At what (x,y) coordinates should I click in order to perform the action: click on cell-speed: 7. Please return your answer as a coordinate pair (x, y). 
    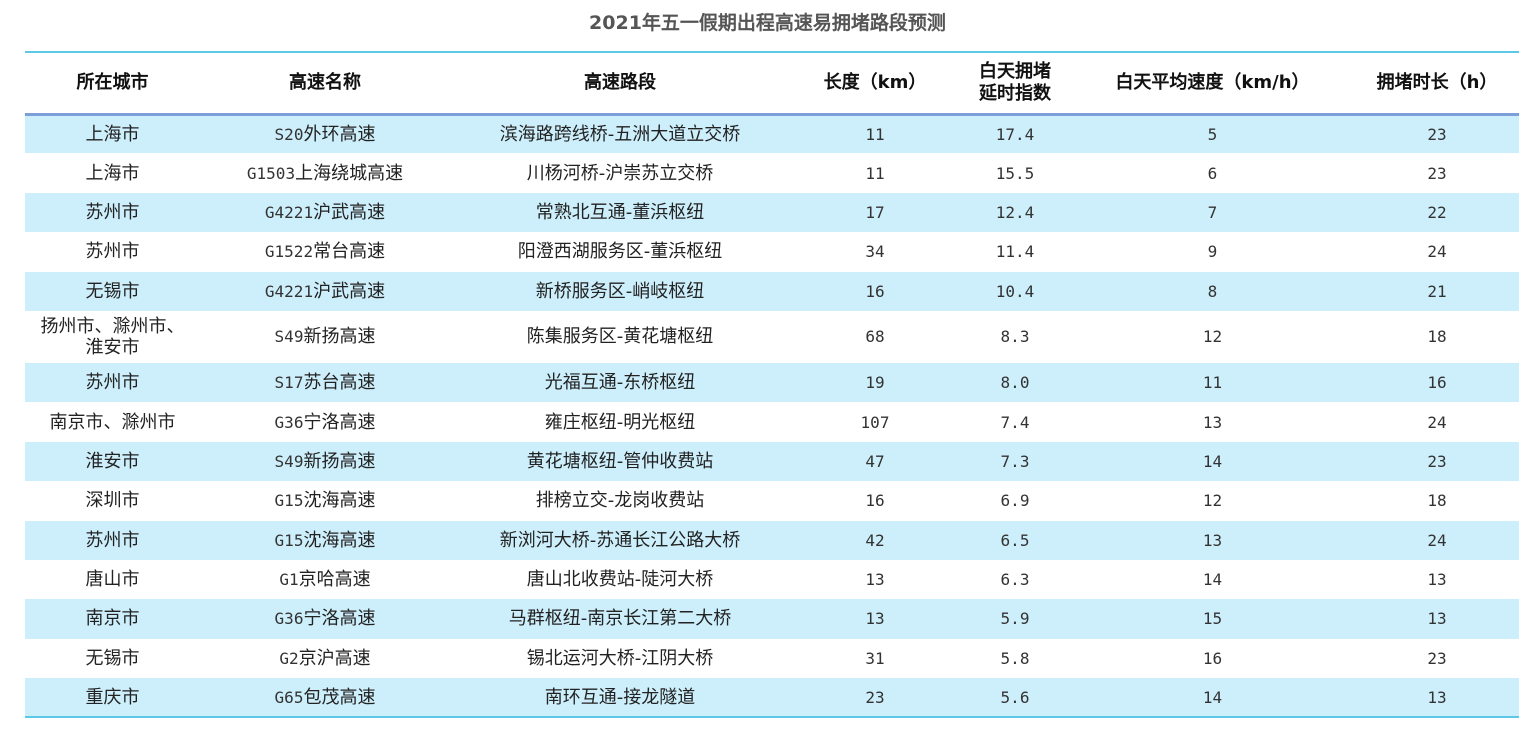
    Looking at the image, I should click on (1212, 212).